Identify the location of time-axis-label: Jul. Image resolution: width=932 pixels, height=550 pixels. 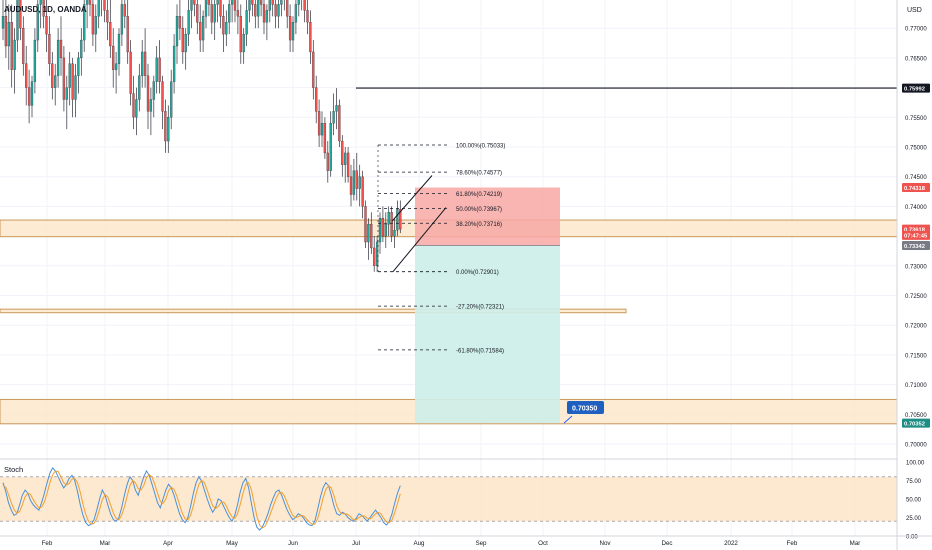
(356, 543).